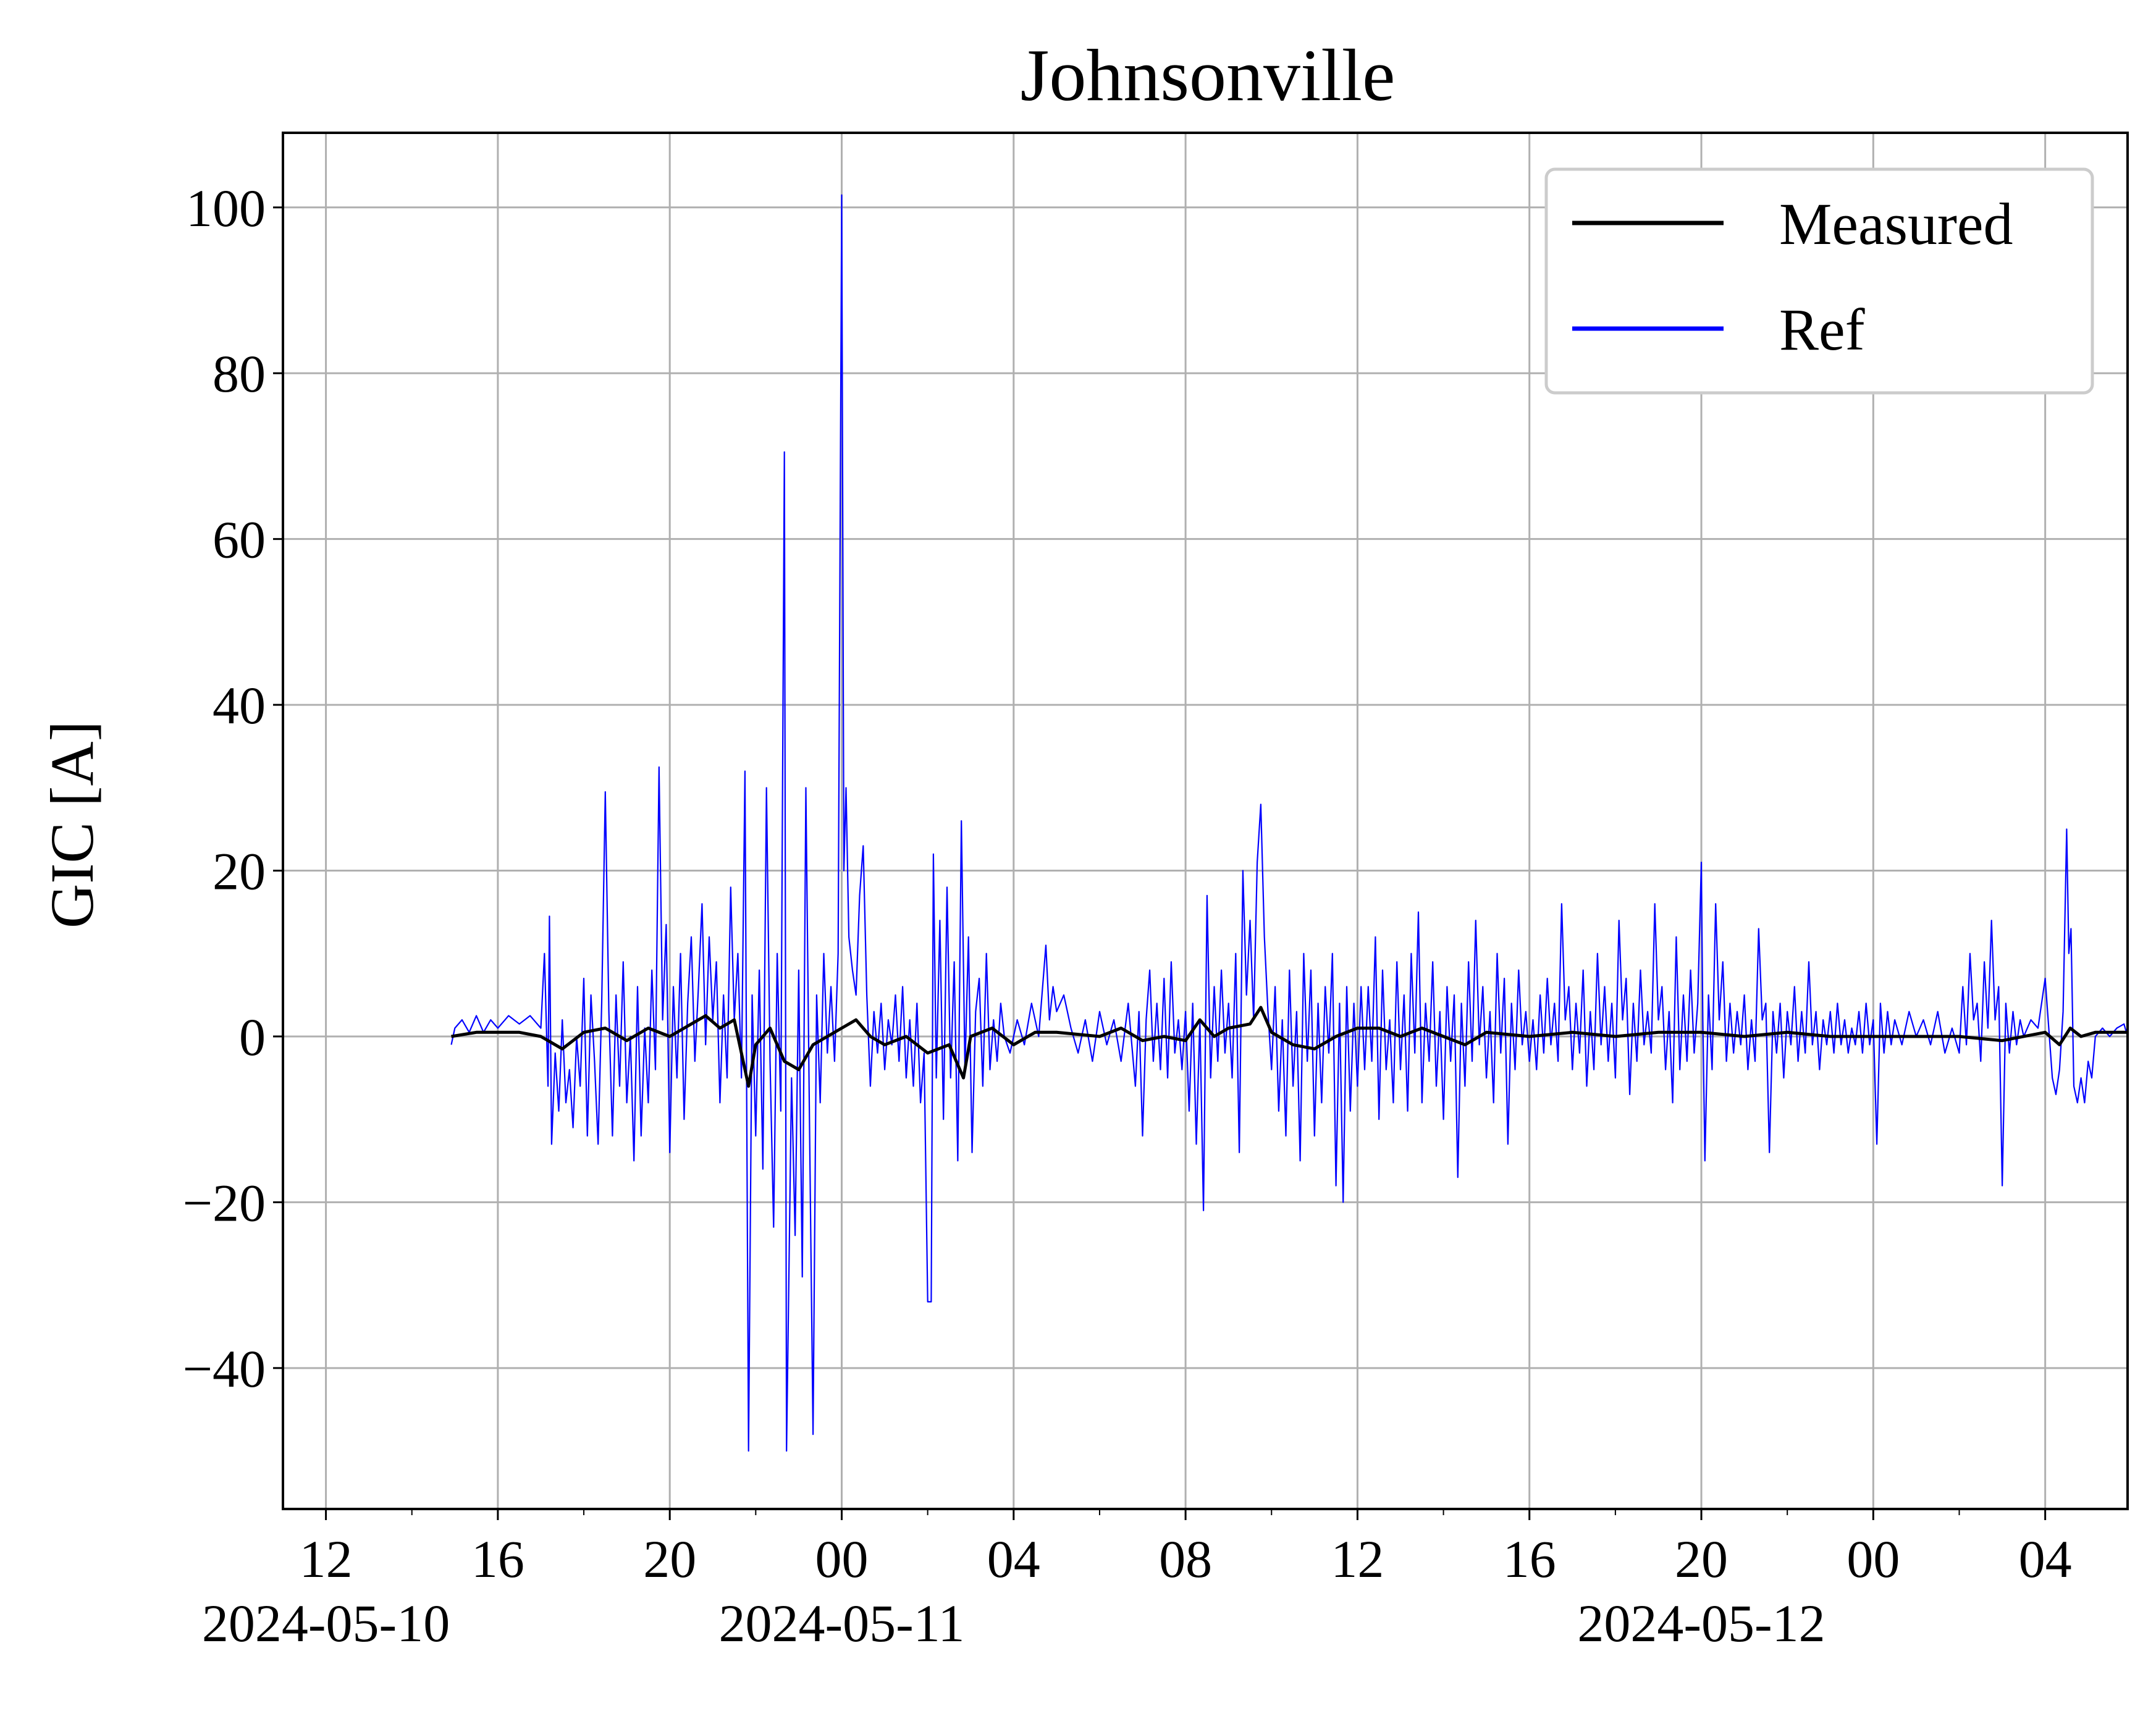 This screenshot has width=2156, height=1719. Describe the element at coordinates (326, 1624) in the screenshot. I see `x-date-label: 2024-05-10` at that location.